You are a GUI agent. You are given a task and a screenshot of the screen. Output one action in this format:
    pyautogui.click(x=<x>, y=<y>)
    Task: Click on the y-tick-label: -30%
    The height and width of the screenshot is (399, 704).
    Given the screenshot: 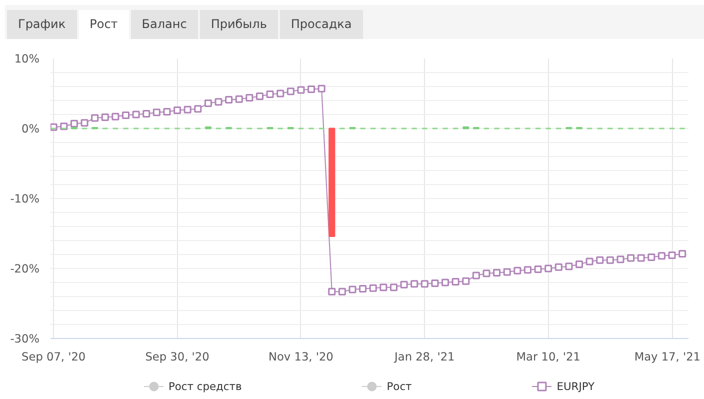 What is the action you would take?
    pyautogui.click(x=25, y=339)
    